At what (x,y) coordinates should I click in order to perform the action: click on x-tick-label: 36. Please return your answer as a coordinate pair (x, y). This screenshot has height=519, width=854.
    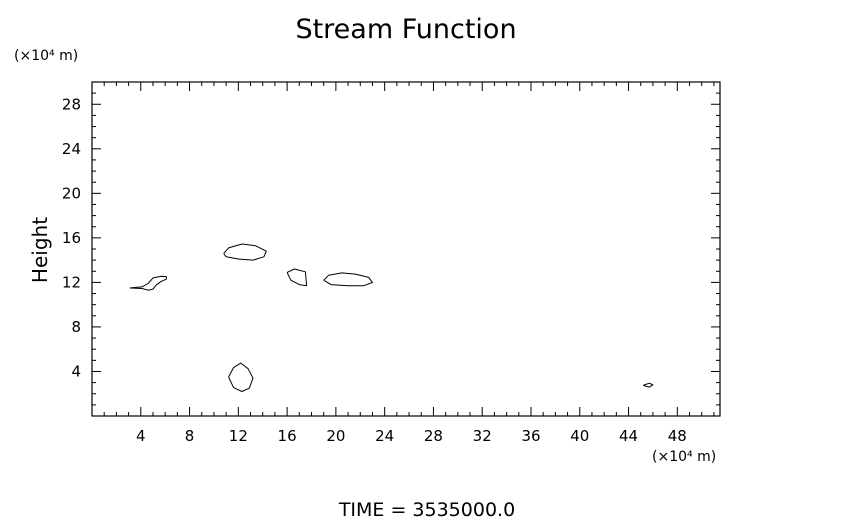
    Looking at the image, I should click on (530, 436).